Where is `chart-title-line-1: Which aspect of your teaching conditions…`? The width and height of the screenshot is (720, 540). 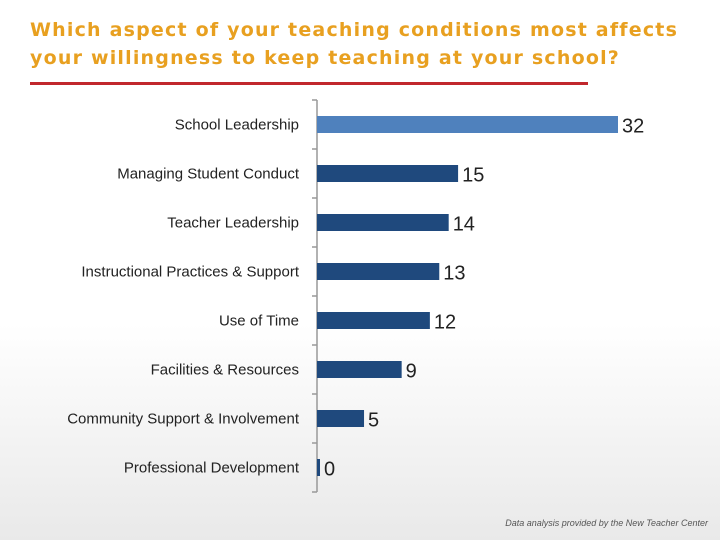
chart-title-line-1: Which aspect of your teaching conditions… is located at coordinates (354, 30).